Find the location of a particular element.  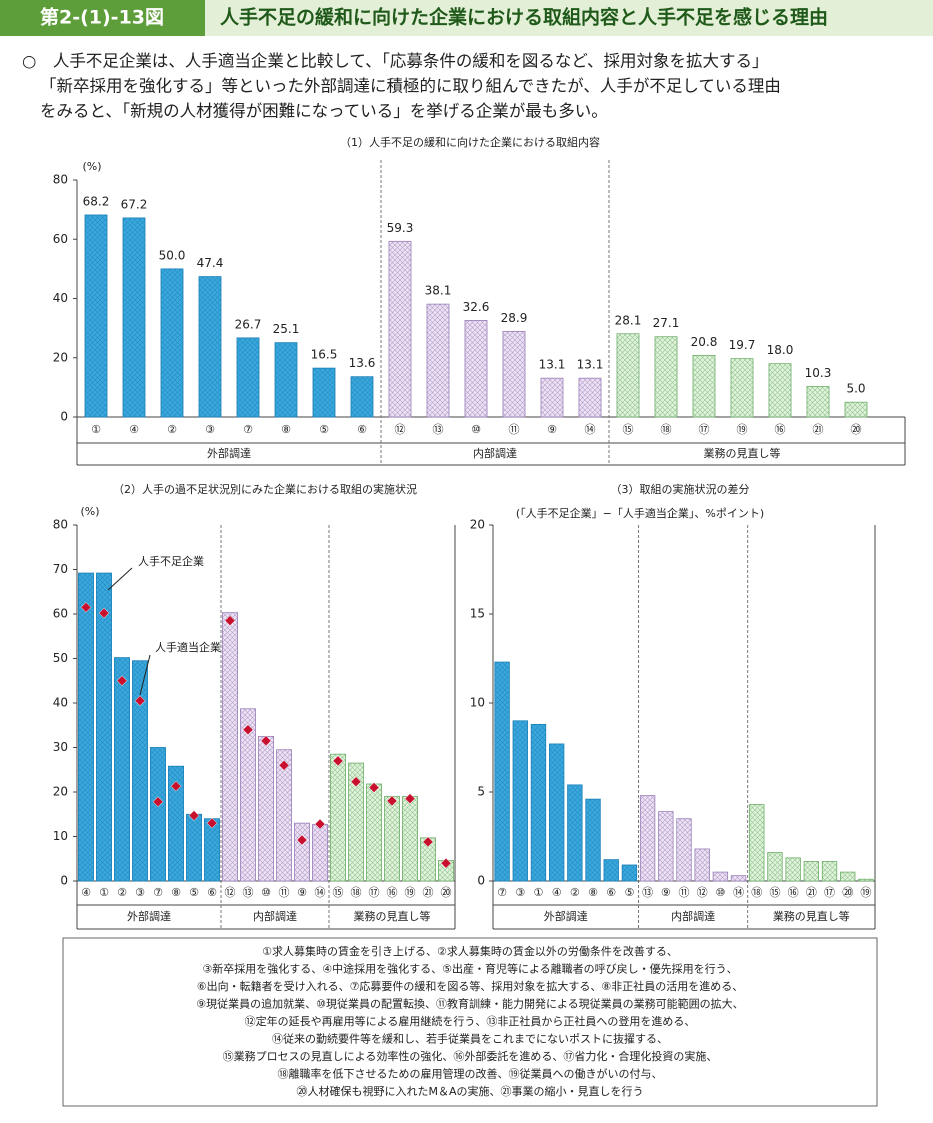

header-label: 第2-(1)-13図 is located at coordinates (102, 17).